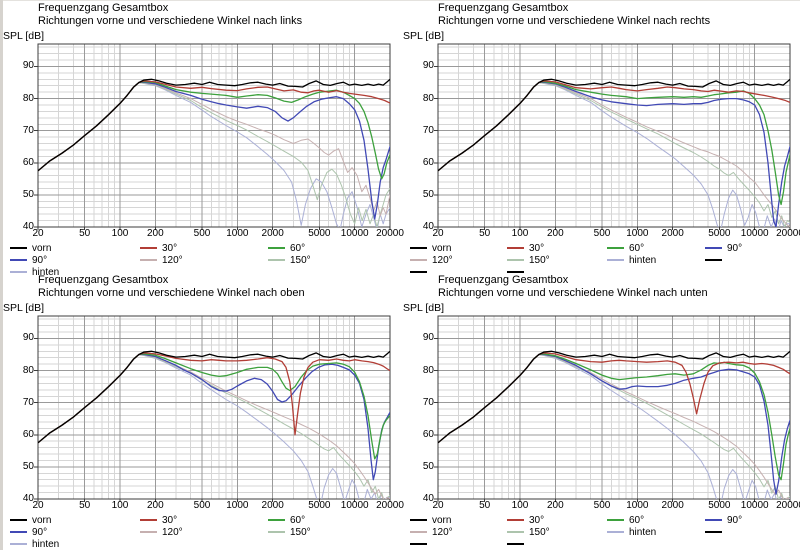  I want to click on curve-a60, so click(214, 406).